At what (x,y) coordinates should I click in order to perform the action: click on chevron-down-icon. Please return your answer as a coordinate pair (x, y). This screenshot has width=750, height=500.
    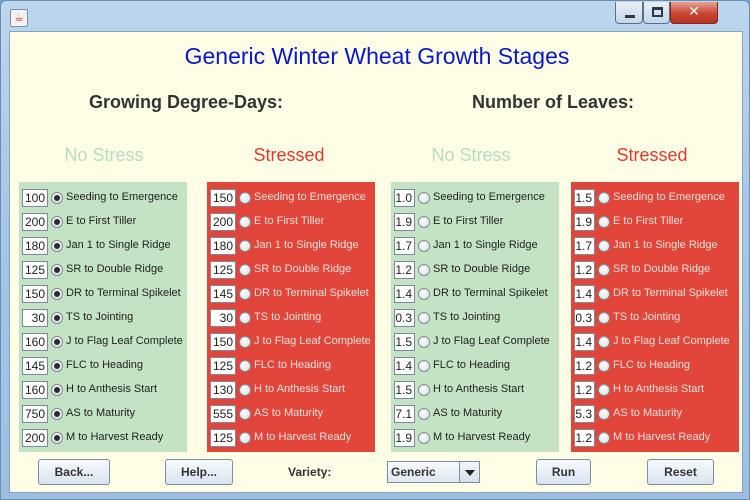
    Looking at the image, I should click on (469, 472).